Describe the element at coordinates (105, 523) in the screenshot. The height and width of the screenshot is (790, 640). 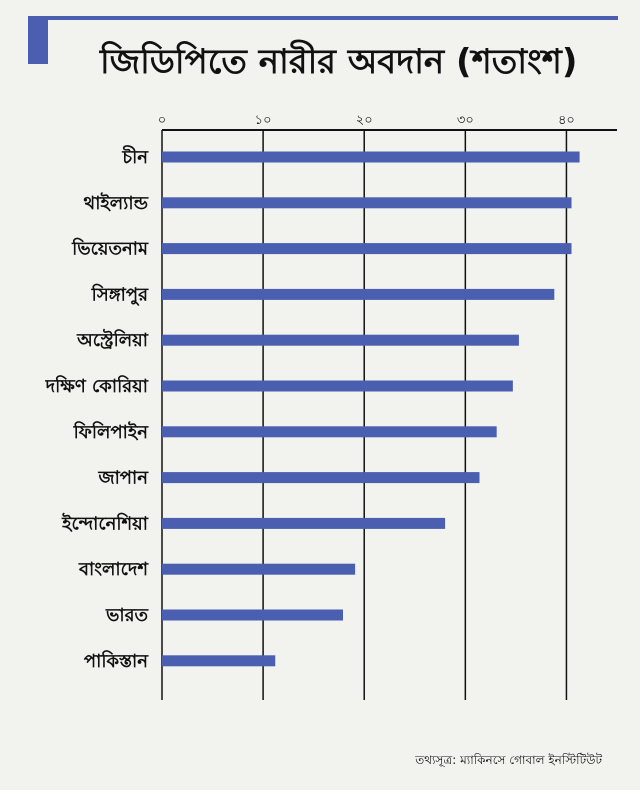
I see `category-label: ইন্দোনেশিয়া` at that location.